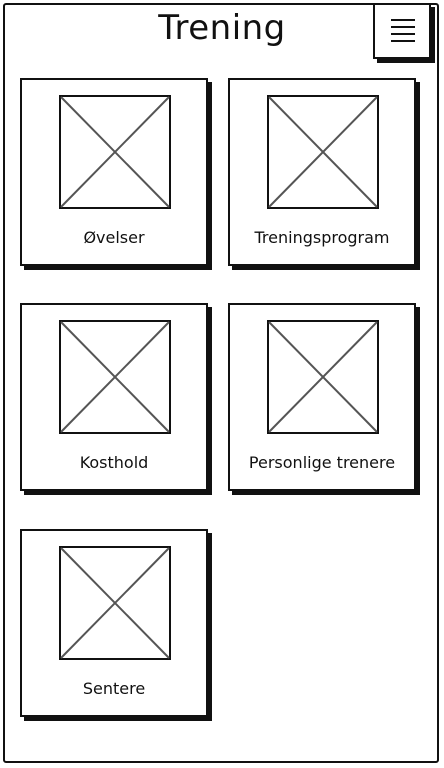 This screenshot has height=768, width=444. I want to click on tile-treningsprogram: Treningsprogram, so click(322, 172).